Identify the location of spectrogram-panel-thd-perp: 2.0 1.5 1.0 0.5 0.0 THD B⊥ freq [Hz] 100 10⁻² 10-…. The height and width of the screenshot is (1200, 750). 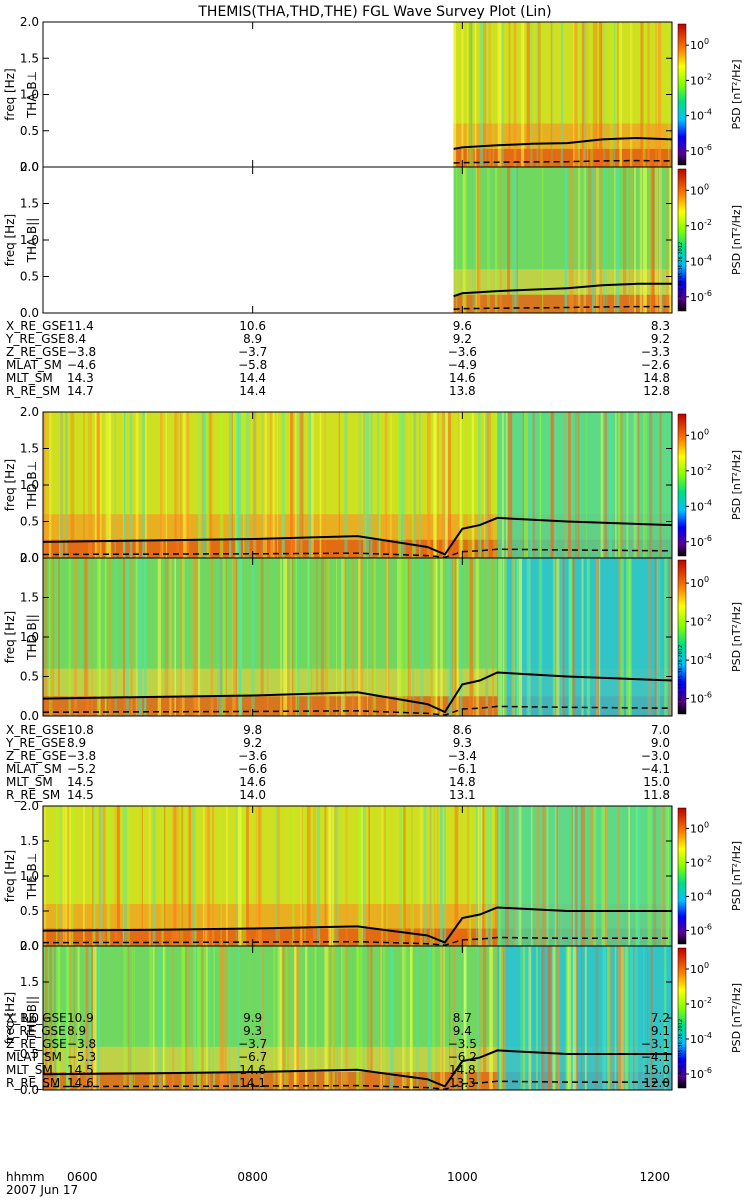
(373, 485).